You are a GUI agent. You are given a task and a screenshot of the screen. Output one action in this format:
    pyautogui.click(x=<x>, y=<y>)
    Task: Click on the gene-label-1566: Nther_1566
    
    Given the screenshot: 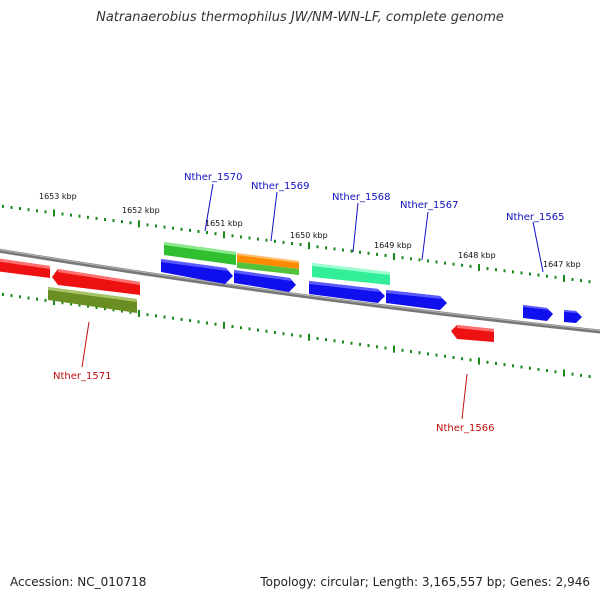 What is the action you would take?
    pyautogui.click(x=465, y=428)
    